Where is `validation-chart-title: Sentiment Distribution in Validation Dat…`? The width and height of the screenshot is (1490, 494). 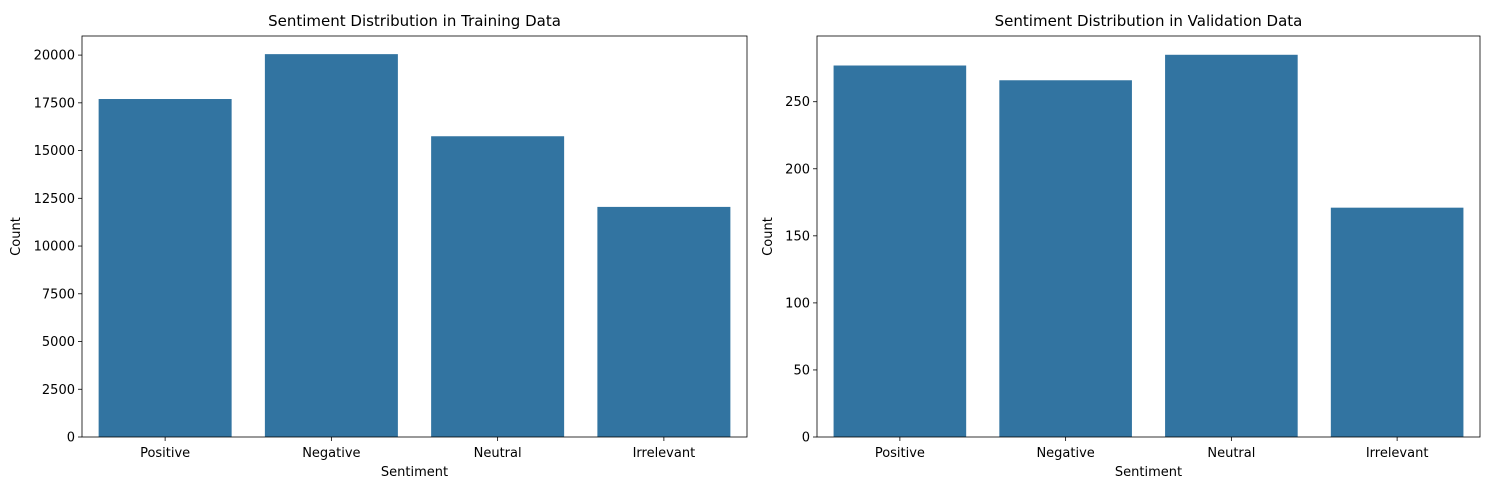
validation-chart-title: Sentiment Distribution in Validation Dat… is located at coordinates (1149, 21).